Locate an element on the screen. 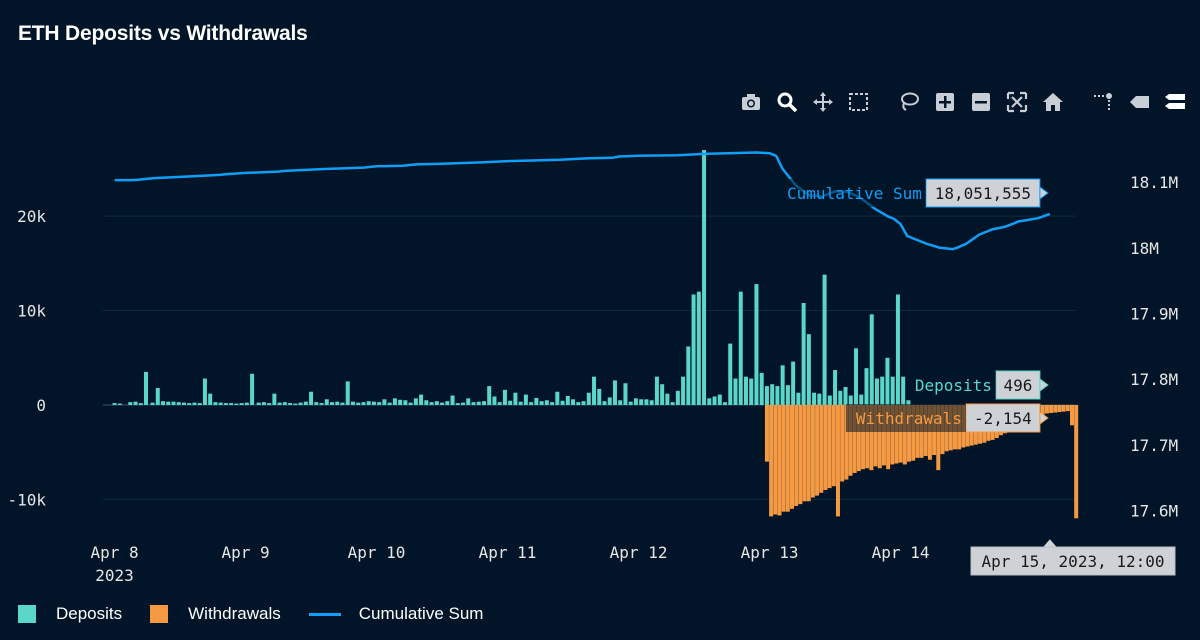 This screenshot has height=640, width=1200. y-right-tick-label: 17.8M is located at coordinates (1154, 379).